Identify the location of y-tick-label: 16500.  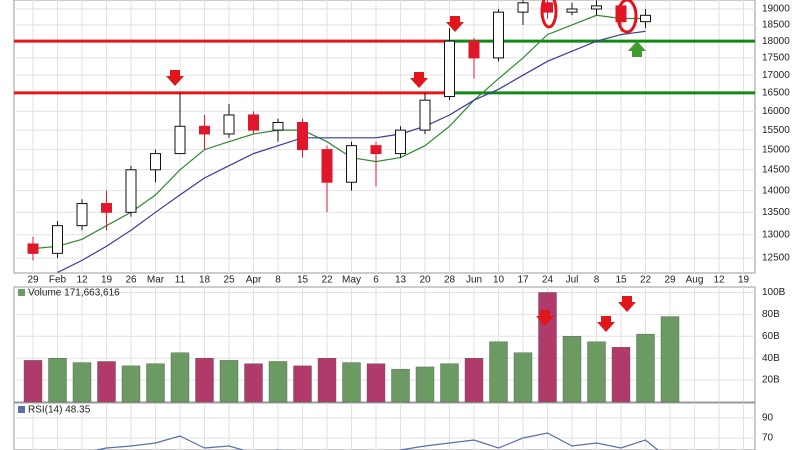
(776, 93).